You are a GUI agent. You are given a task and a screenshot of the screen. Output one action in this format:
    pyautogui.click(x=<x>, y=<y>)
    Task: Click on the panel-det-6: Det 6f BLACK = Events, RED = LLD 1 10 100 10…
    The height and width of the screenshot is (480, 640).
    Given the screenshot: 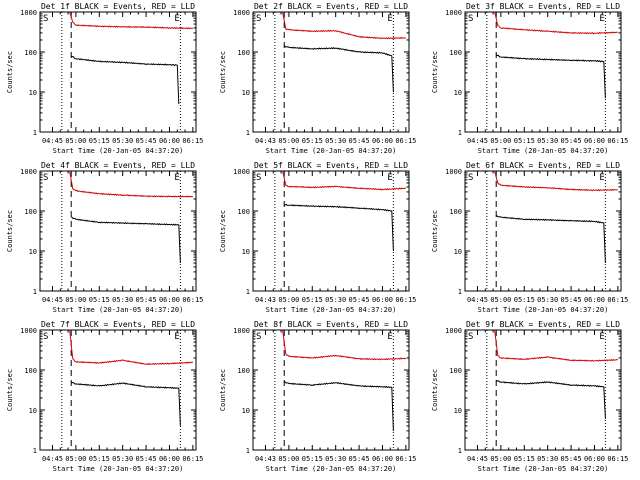 What is the action you would take?
    pyautogui.click(x=529, y=237)
    